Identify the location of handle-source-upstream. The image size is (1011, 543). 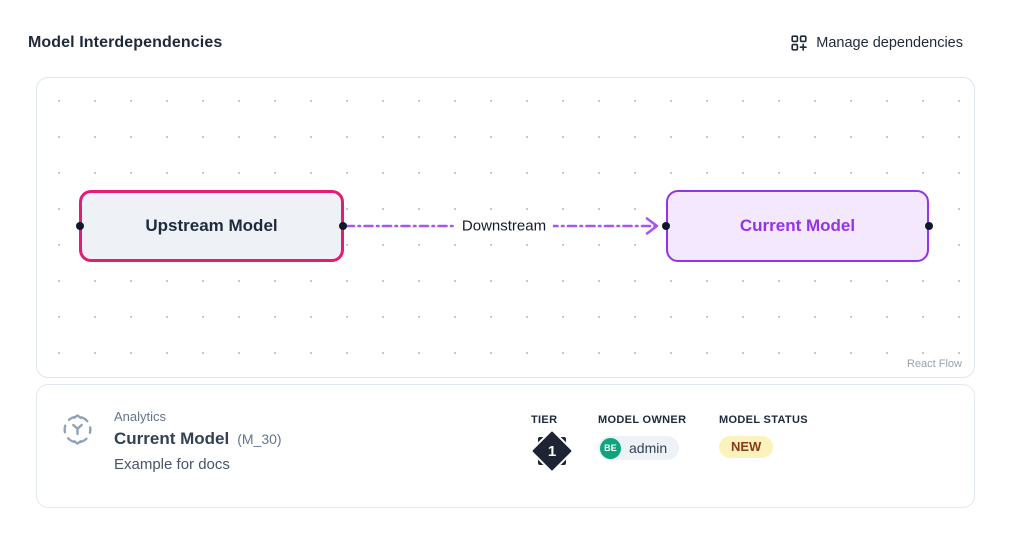
(343, 226).